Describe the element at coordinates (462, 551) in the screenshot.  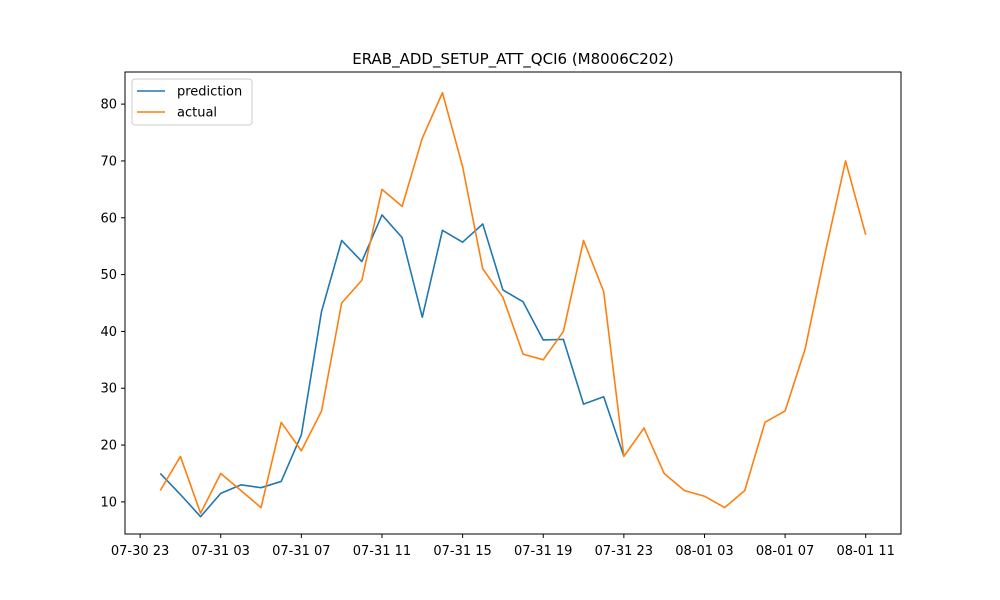
I see `x-tick-label: 07-31 15` at that location.